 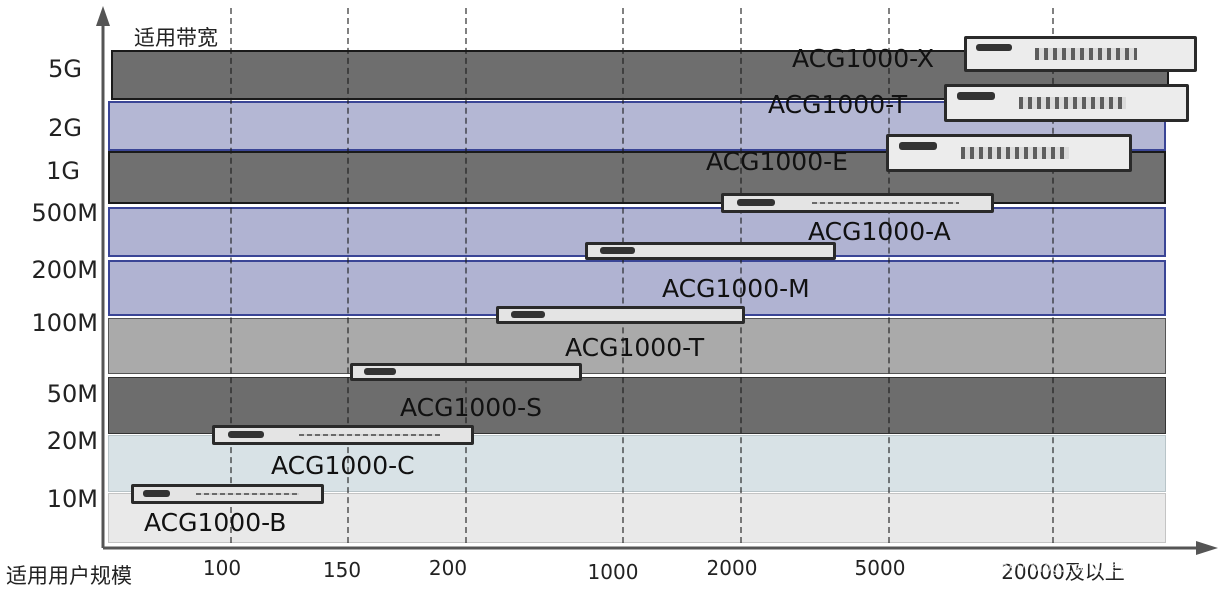 I want to click on y-label-200m: 200M, so click(x=64, y=270).